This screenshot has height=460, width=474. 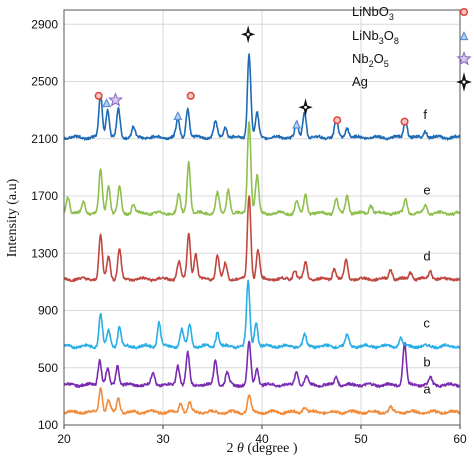 What do you see at coordinates (361, 439) in the screenshot?
I see `x-tick-label: 50` at bounding box center [361, 439].